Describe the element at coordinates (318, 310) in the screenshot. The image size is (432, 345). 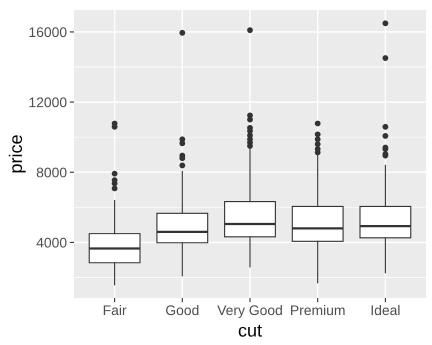
I see `x-tick-label: Premium` at that location.